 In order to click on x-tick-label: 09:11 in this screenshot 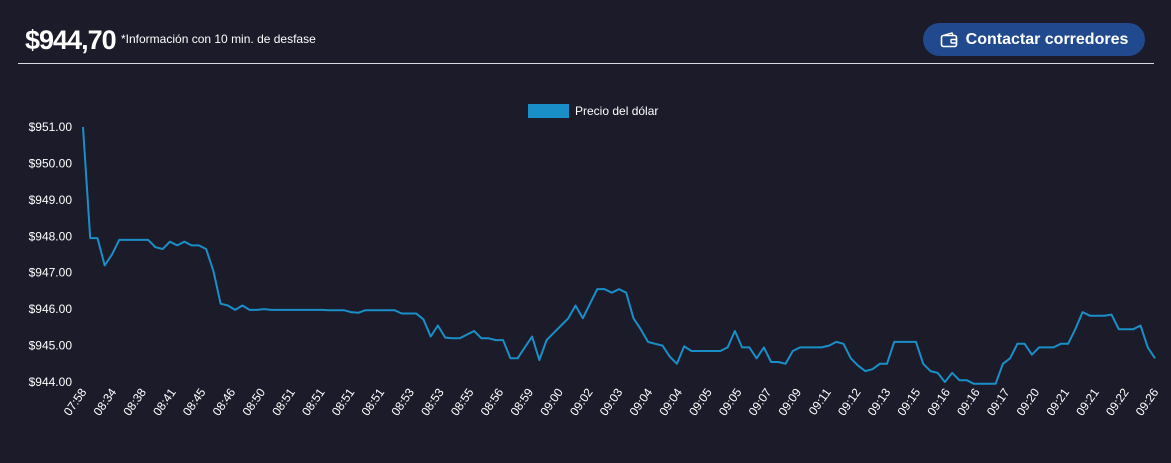, I will do `click(820, 401)`.